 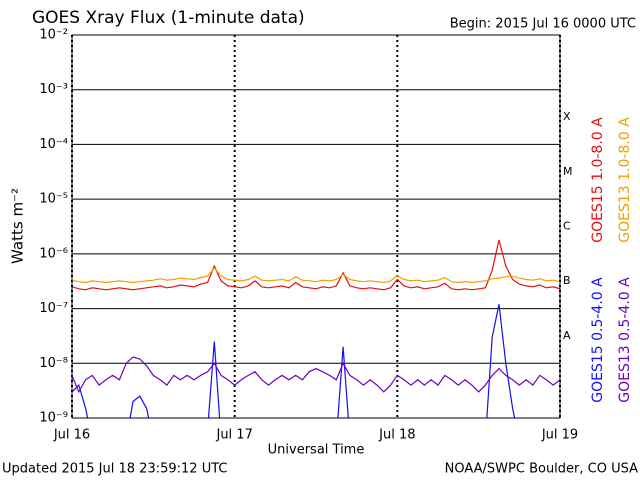 What do you see at coordinates (625, 340) in the screenshot?
I see `legend-entry: GOES13 0.5-4.0 A` at bounding box center [625, 340].